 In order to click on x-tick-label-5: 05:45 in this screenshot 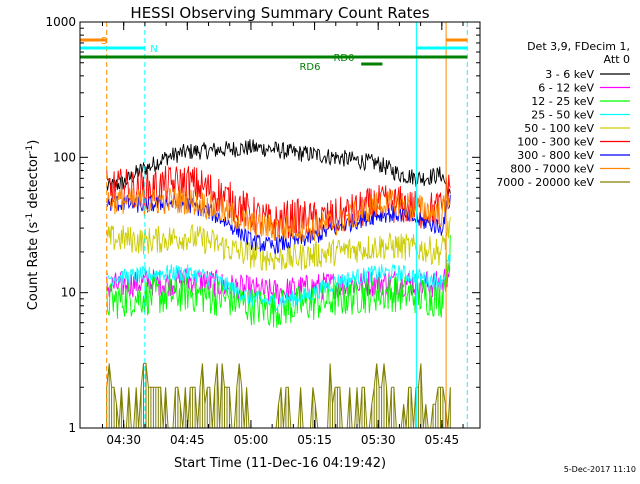, I will do `click(442, 440)`.